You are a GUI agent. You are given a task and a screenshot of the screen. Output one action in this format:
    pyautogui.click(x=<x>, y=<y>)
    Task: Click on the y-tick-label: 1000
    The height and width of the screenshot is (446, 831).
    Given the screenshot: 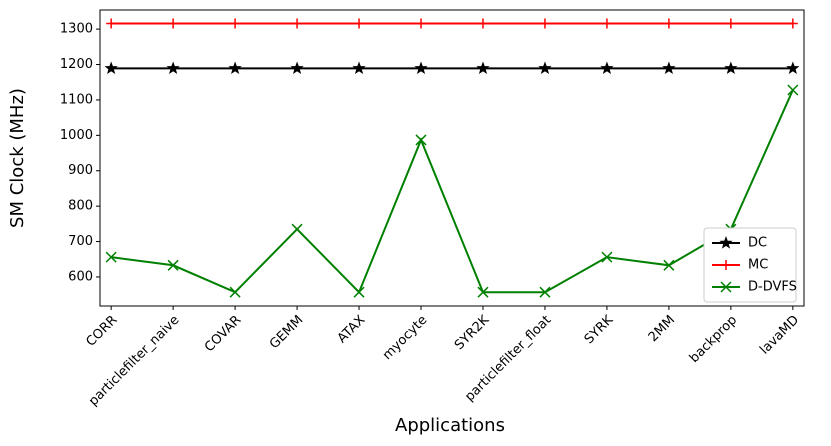 What is the action you would take?
    pyautogui.click(x=76, y=135)
    